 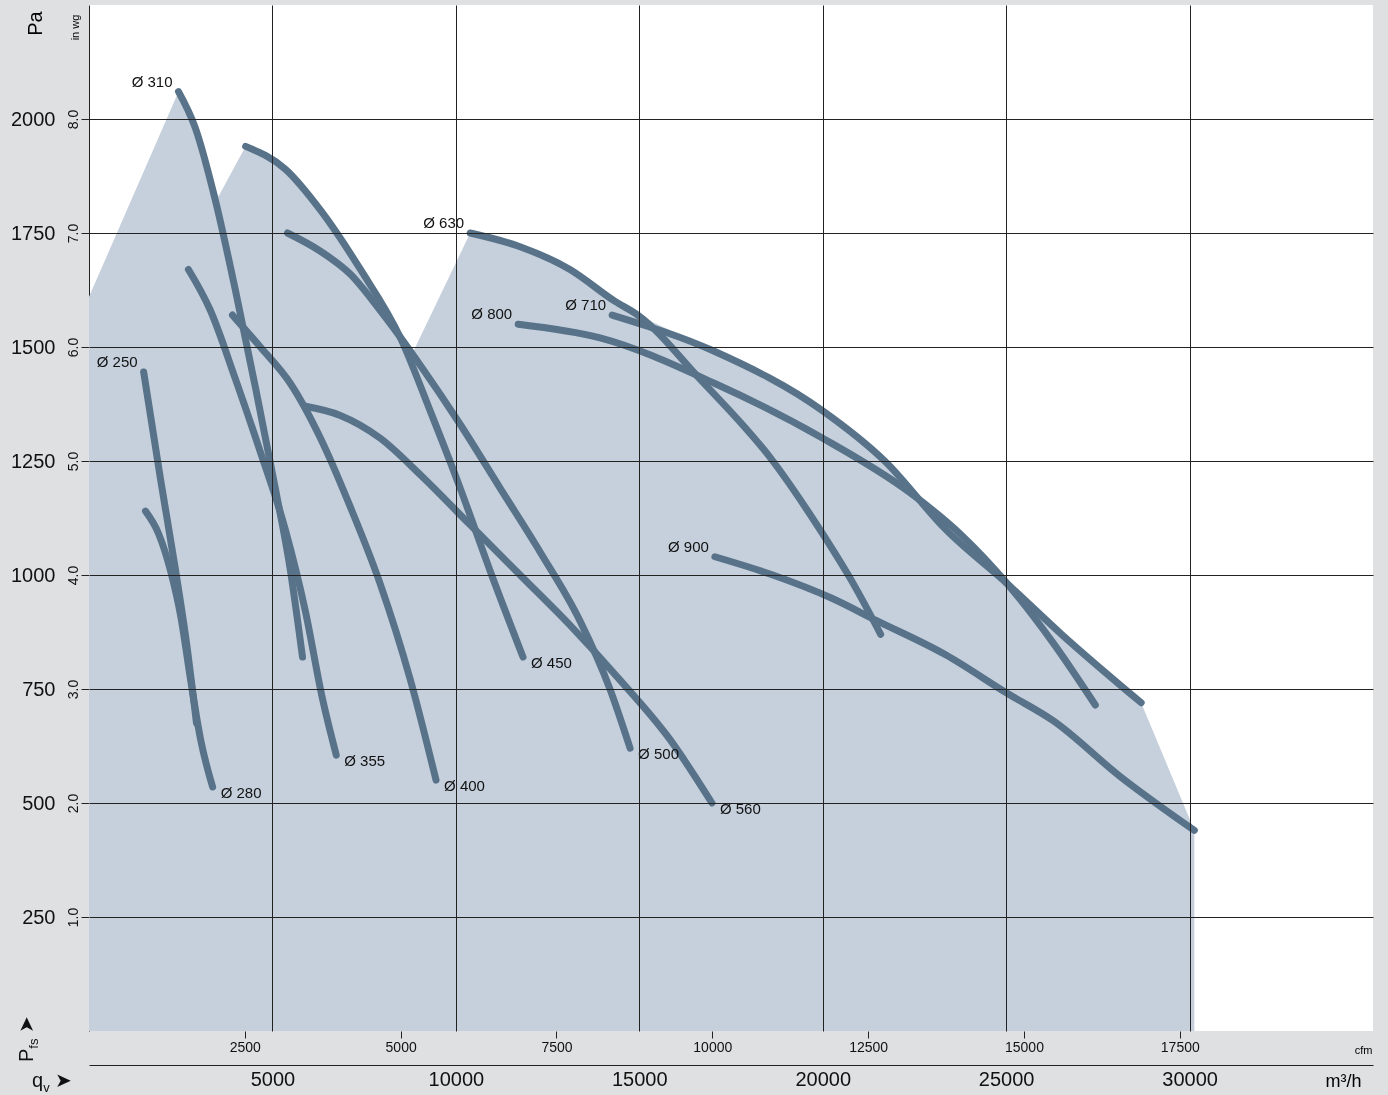 I want to click on y2-tick-label: 3.0, so click(x=72, y=689).